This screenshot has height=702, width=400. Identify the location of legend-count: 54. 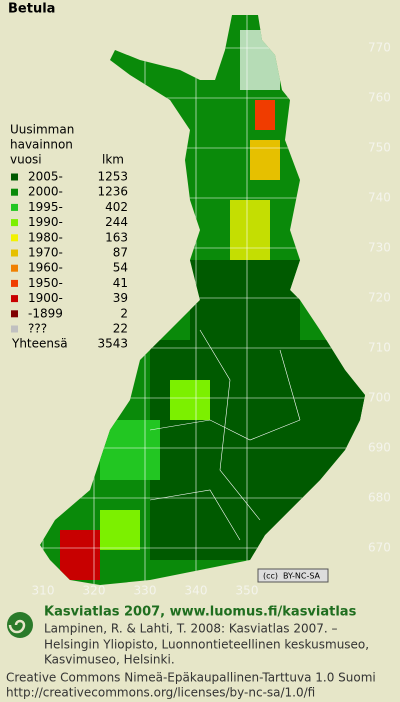
(120, 268).